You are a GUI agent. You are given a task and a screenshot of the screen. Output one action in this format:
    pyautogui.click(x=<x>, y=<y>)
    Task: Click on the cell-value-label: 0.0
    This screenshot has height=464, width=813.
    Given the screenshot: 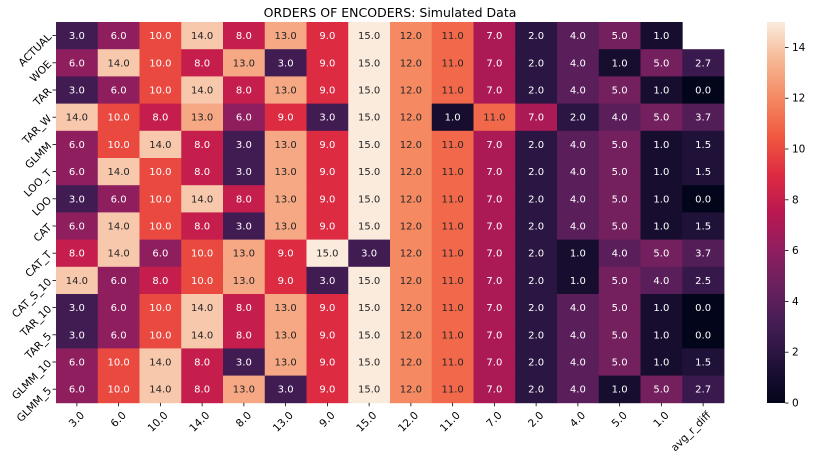 What is the action you would take?
    pyautogui.click(x=703, y=308)
    